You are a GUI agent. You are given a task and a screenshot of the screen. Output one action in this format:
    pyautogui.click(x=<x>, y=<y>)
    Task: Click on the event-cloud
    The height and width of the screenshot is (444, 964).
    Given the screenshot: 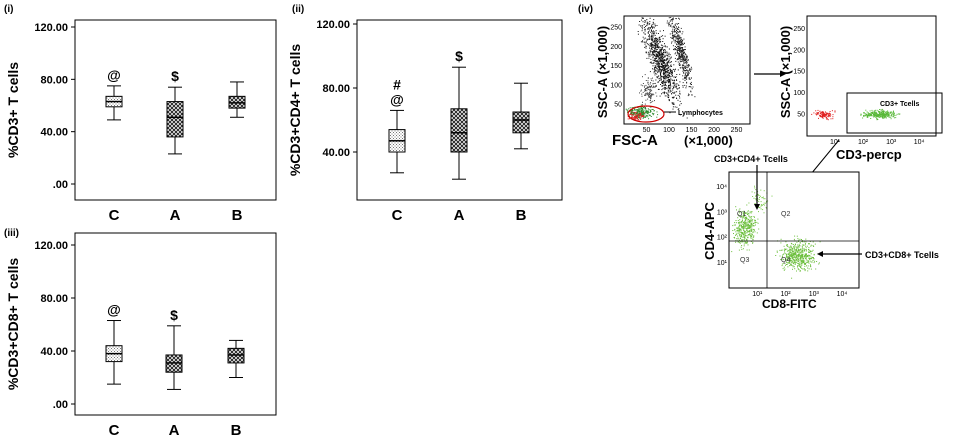 What is the action you would take?
    pyautogui.click(x=856, y=114)
    